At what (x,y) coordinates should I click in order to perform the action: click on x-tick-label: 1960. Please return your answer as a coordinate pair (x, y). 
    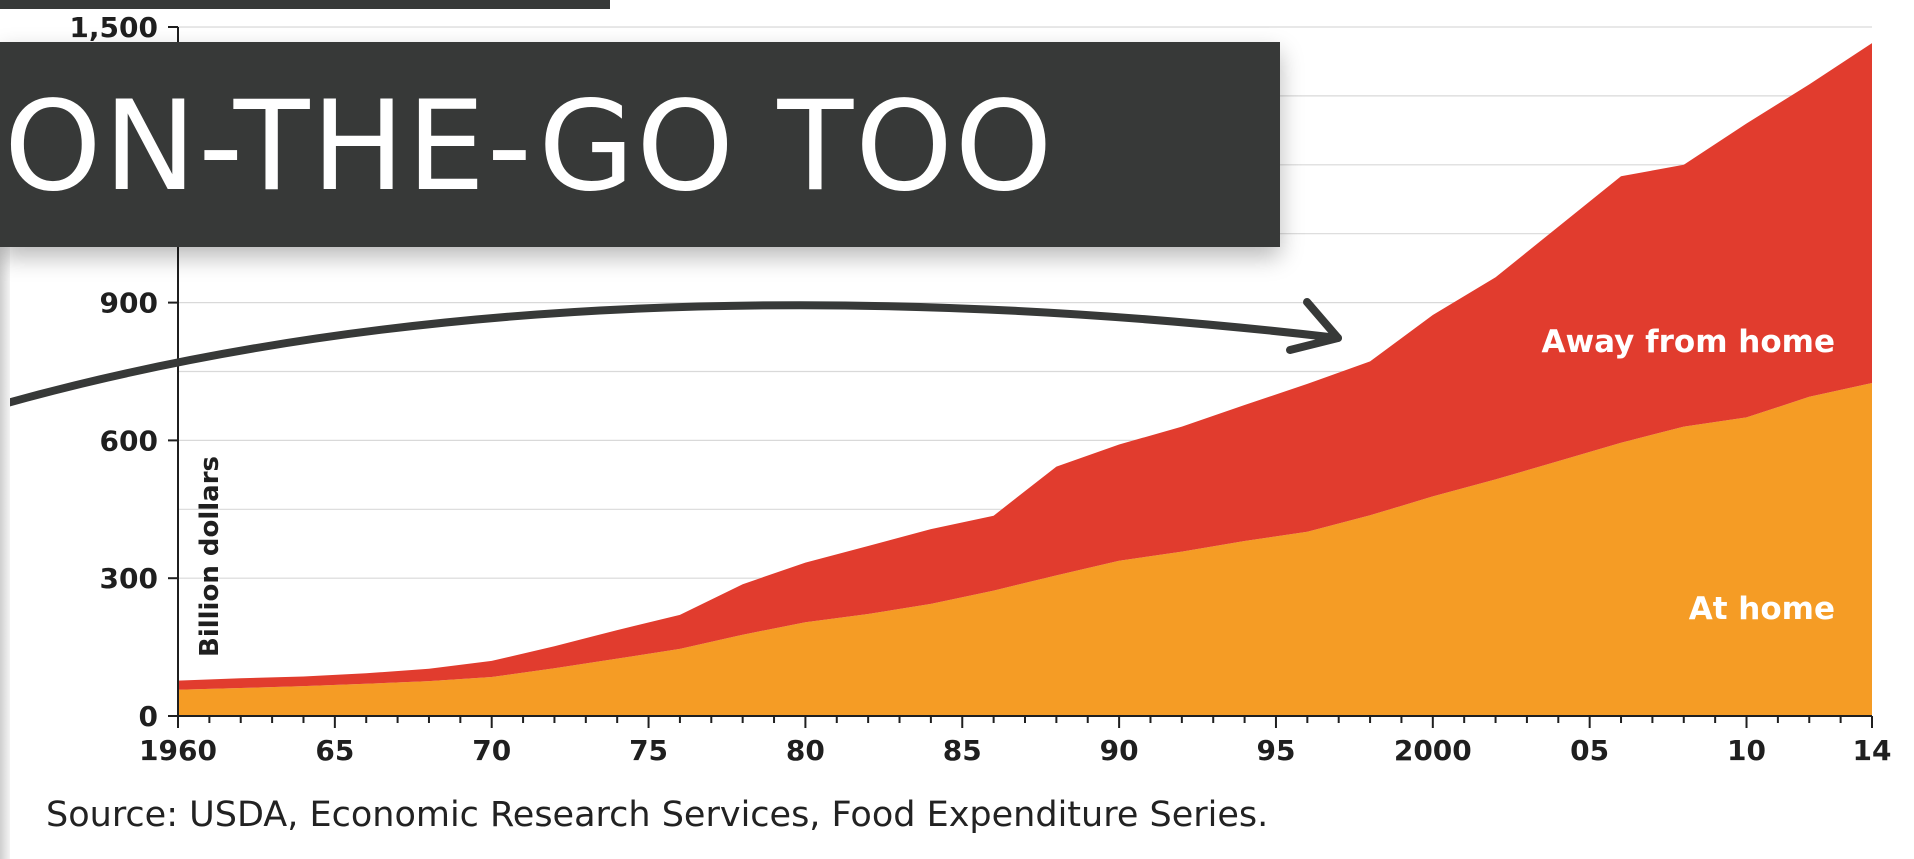
    Looking at the image, I should click on (178, 750).